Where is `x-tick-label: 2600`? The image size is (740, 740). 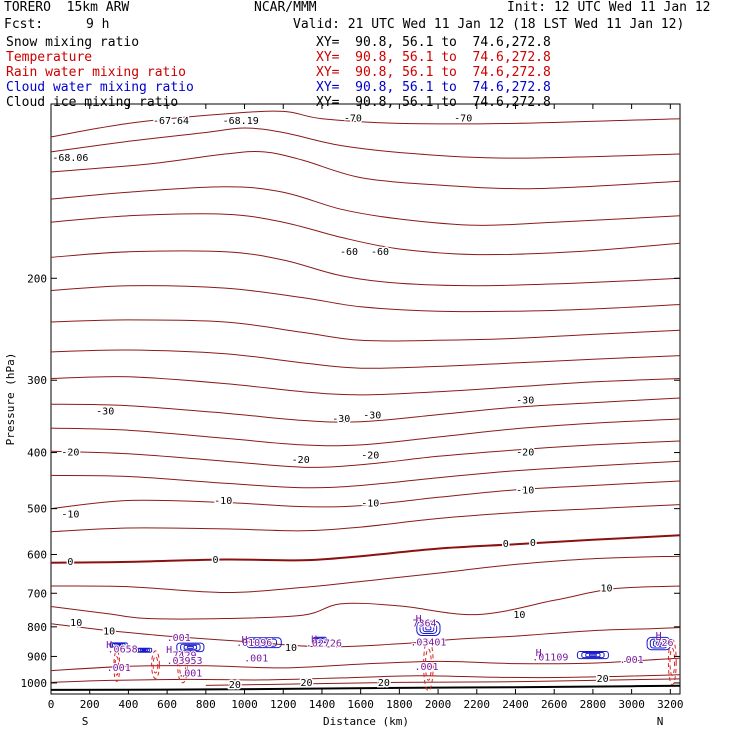
x-tick-label: 2600 is located at coordinates (554, 704).